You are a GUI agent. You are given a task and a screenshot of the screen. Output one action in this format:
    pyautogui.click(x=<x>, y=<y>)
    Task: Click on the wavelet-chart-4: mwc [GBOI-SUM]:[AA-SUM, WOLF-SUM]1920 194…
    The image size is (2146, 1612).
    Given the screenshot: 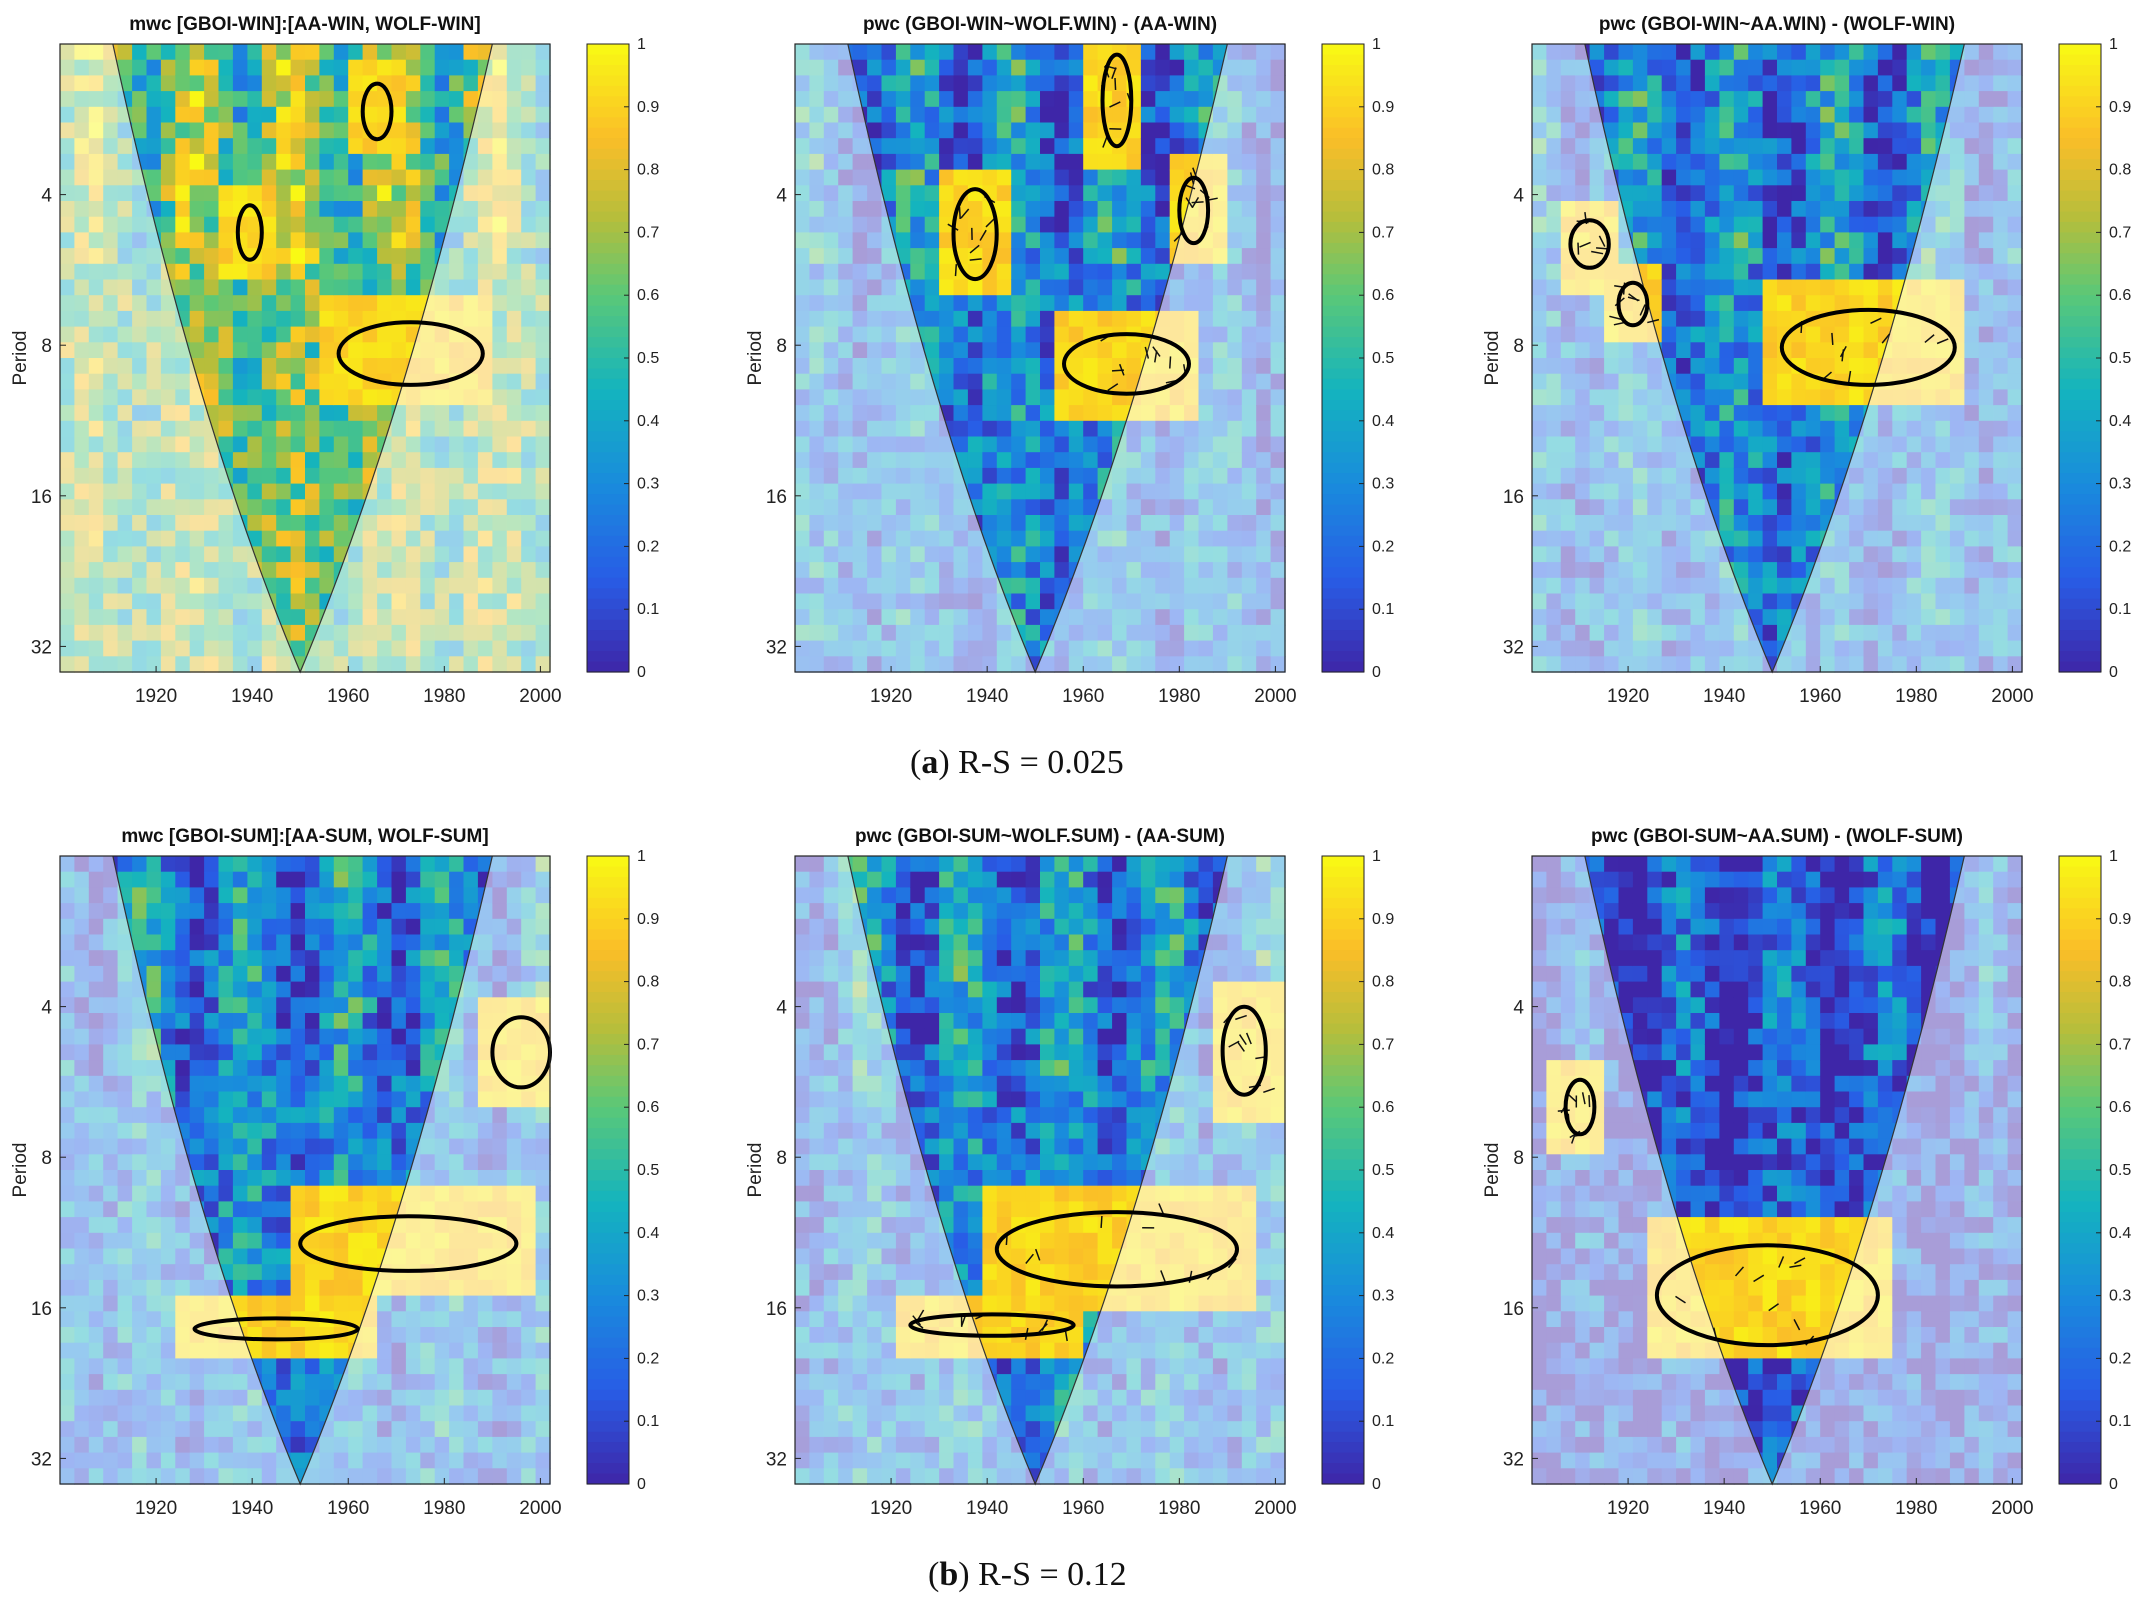 What is the action you would take?
    pyautogui.click(x=334, y=1172)
    